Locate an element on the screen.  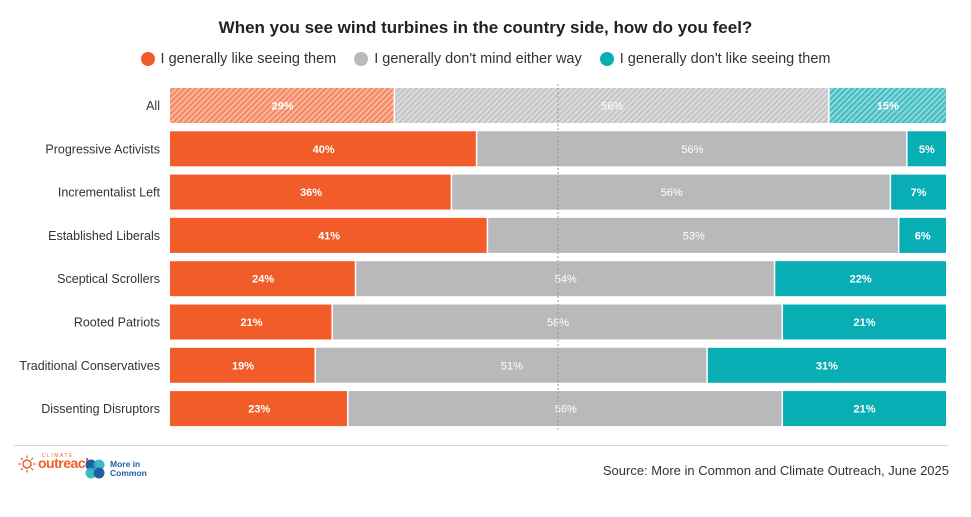
legend-swatch-dont-like is located at coordinates (606, 59).